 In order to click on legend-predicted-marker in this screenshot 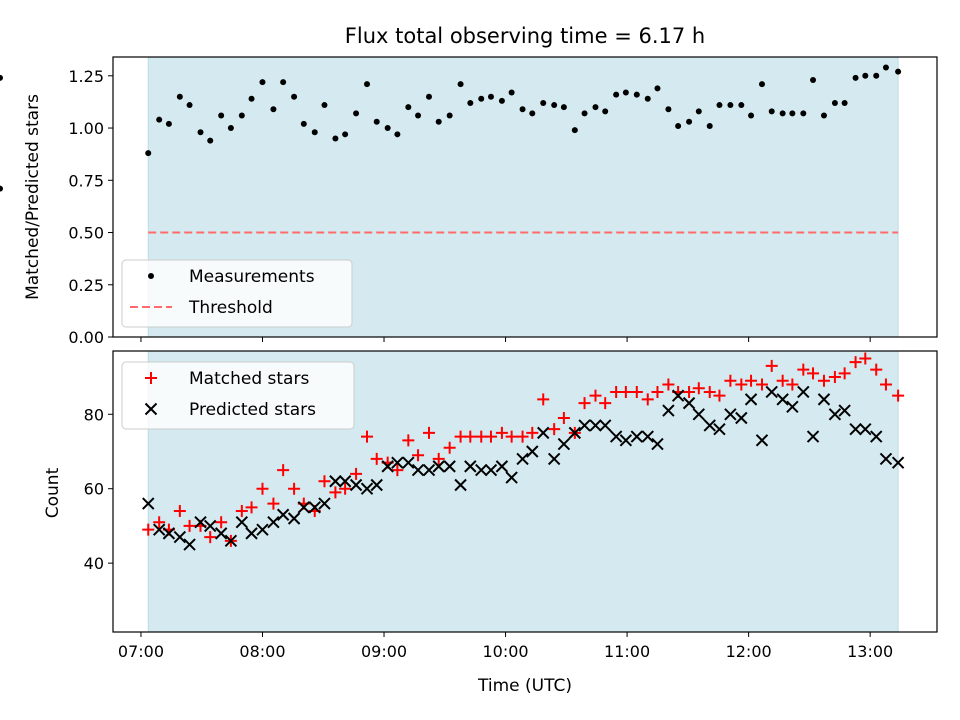, I will do `click(151, 409)`.